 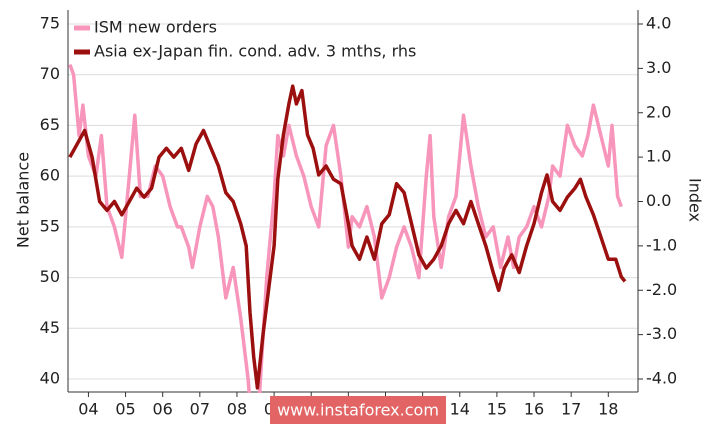 I want to click on watermark: www.instaforex.com, so click(x=358, y=410).